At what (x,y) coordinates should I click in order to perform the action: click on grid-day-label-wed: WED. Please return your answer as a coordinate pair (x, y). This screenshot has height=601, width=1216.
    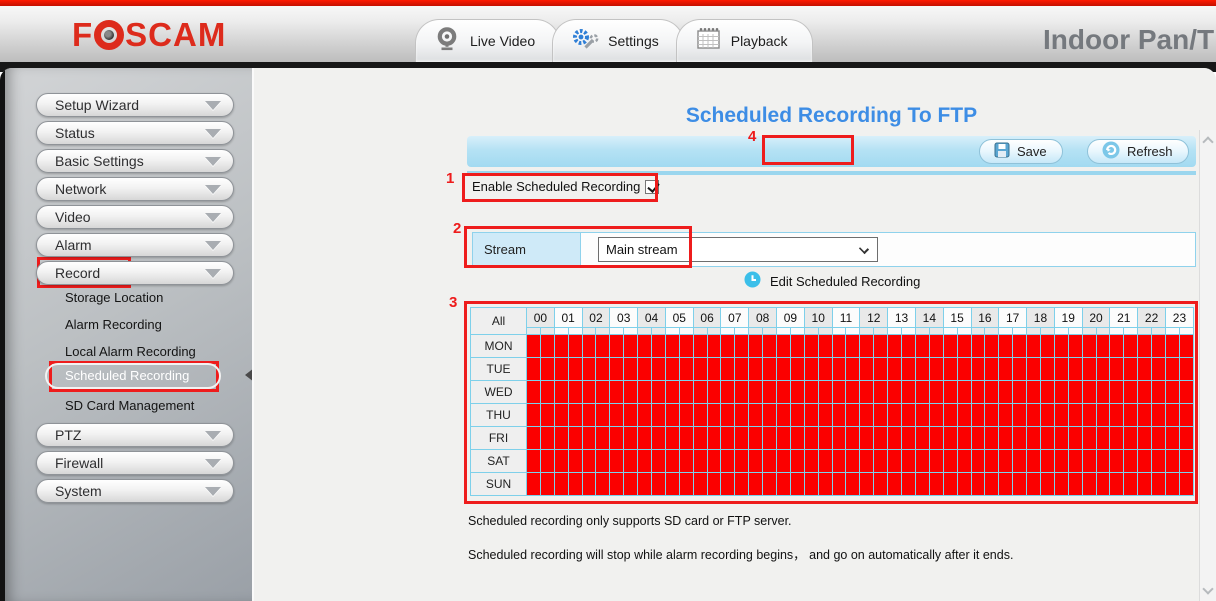
    Looking at the image, I should click on (498, 392).